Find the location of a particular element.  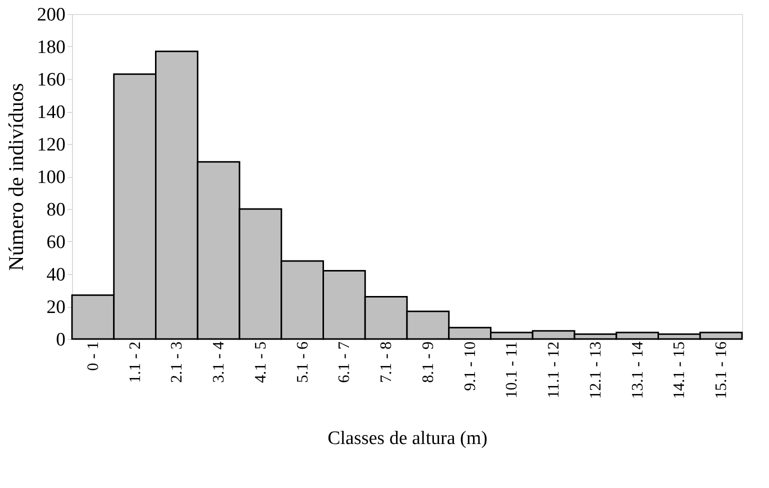

x-tick-label: 7.1 - 8 is located at coordinates (387, 362).